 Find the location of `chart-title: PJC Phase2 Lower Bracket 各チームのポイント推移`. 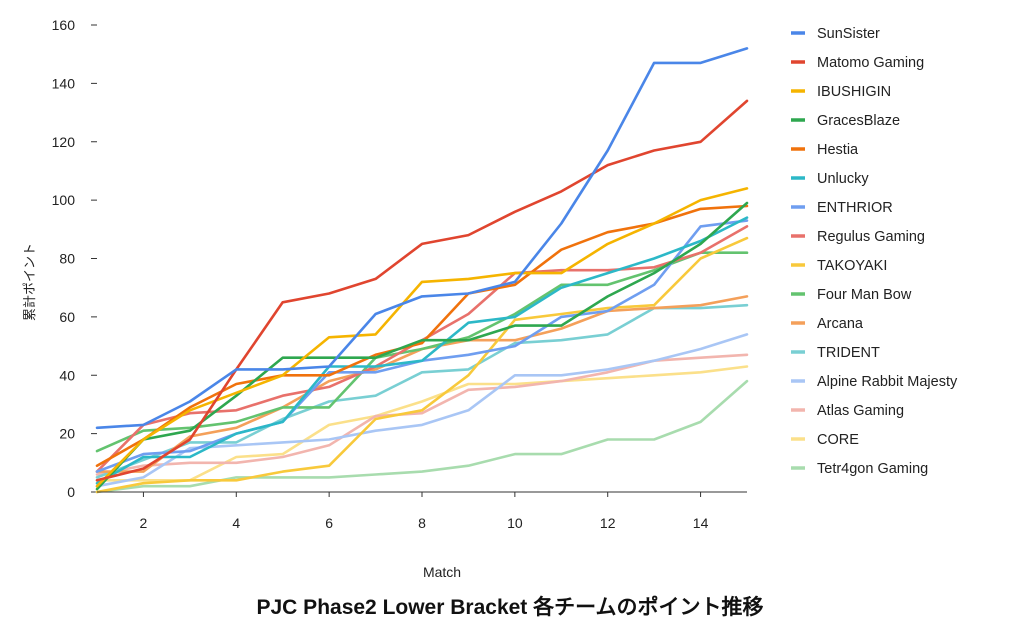

chart-title: PJC Phase2 Lower Bracket 各チームのポイント推移 is located at coordinates (510, 607).